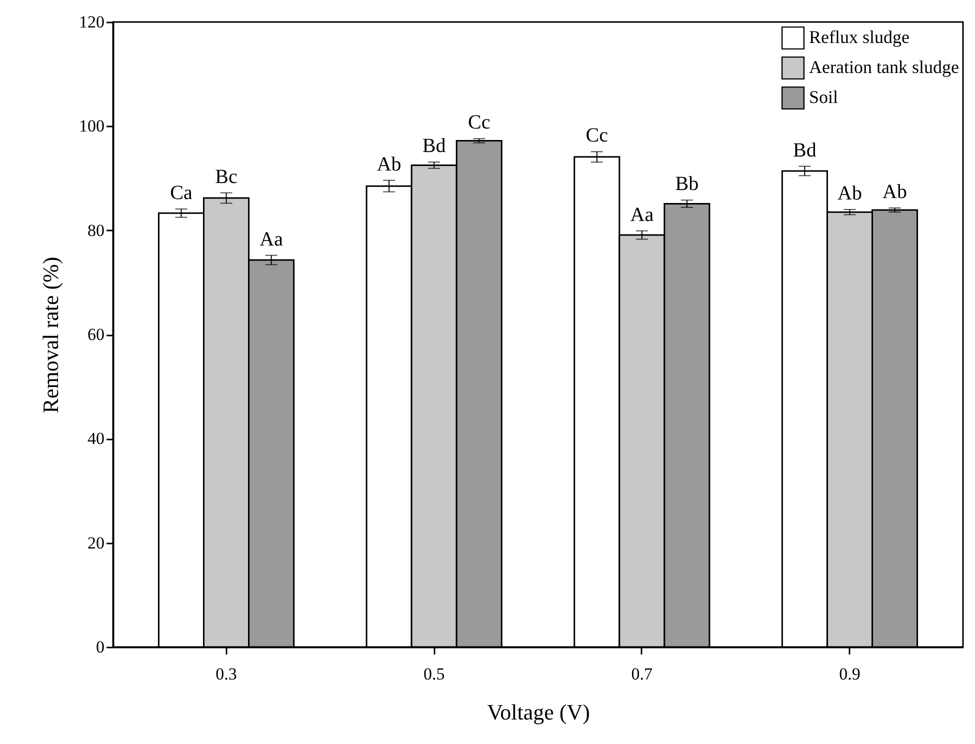  Describe the element at coordinates (50, 335) in the screenshot. I see `y-axis-title: Removal rate (%)` at that location.